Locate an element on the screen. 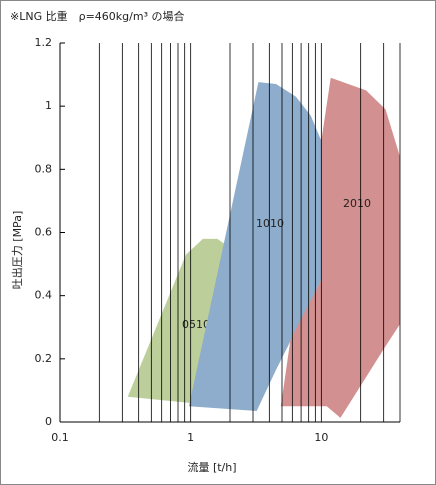 This screenshot has height=485, width=436. x-tick-label: 10 is located at coordinates (321, 437).